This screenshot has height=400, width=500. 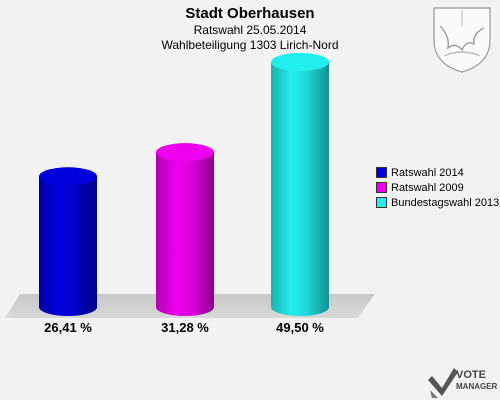 What do you see at coordinates (427, 172) in the screenshot?
I see `legend-label: Ratswahl 2014` at bounding box center [427, 172].